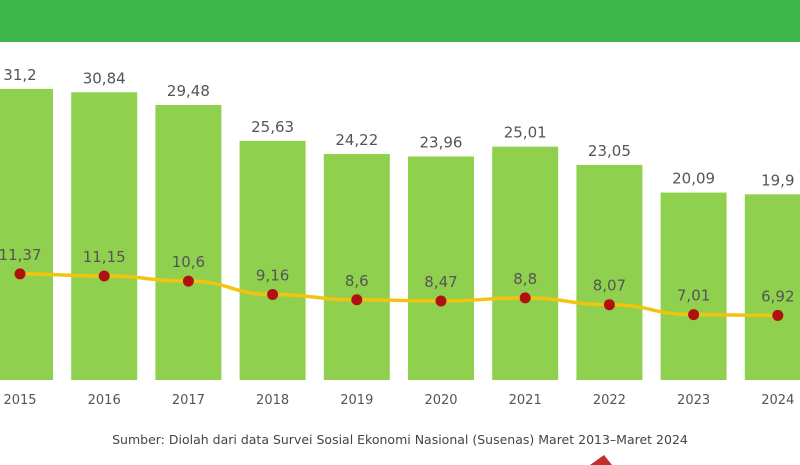 This screenshot has width=800, height=465. What do you see at coordinates (601, 460) in the screenshot?
I see `corner-logo-fragment` at bounding box center [601, 460].